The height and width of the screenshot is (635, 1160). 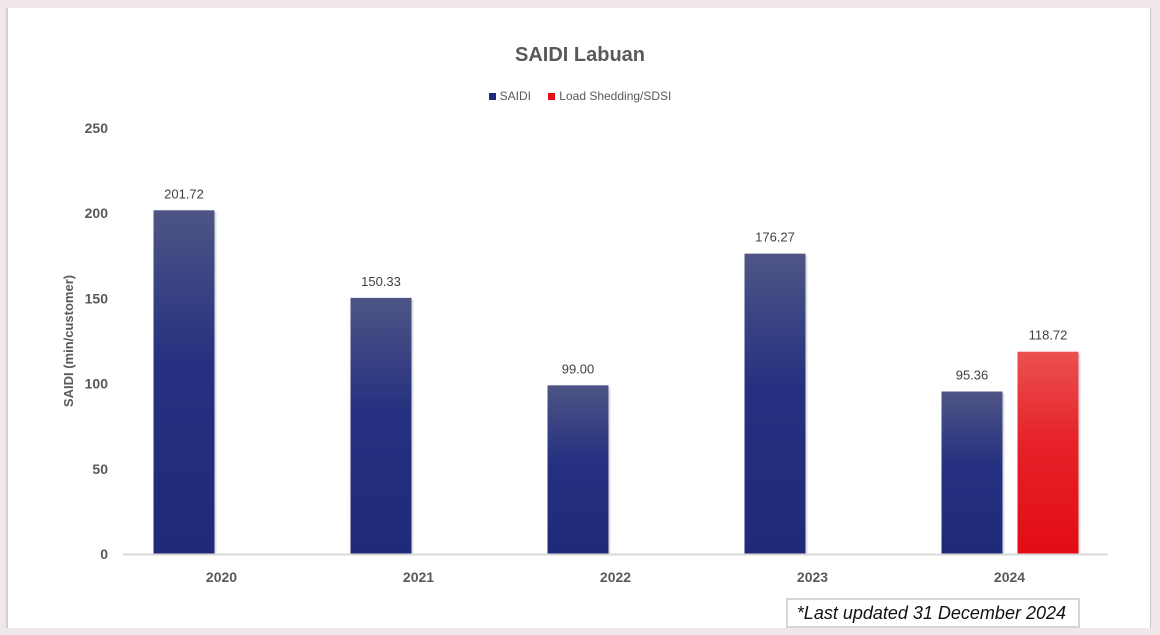 I want to click on bar-load-shedding-sdsi-2024, so click(x=1048, y=452).